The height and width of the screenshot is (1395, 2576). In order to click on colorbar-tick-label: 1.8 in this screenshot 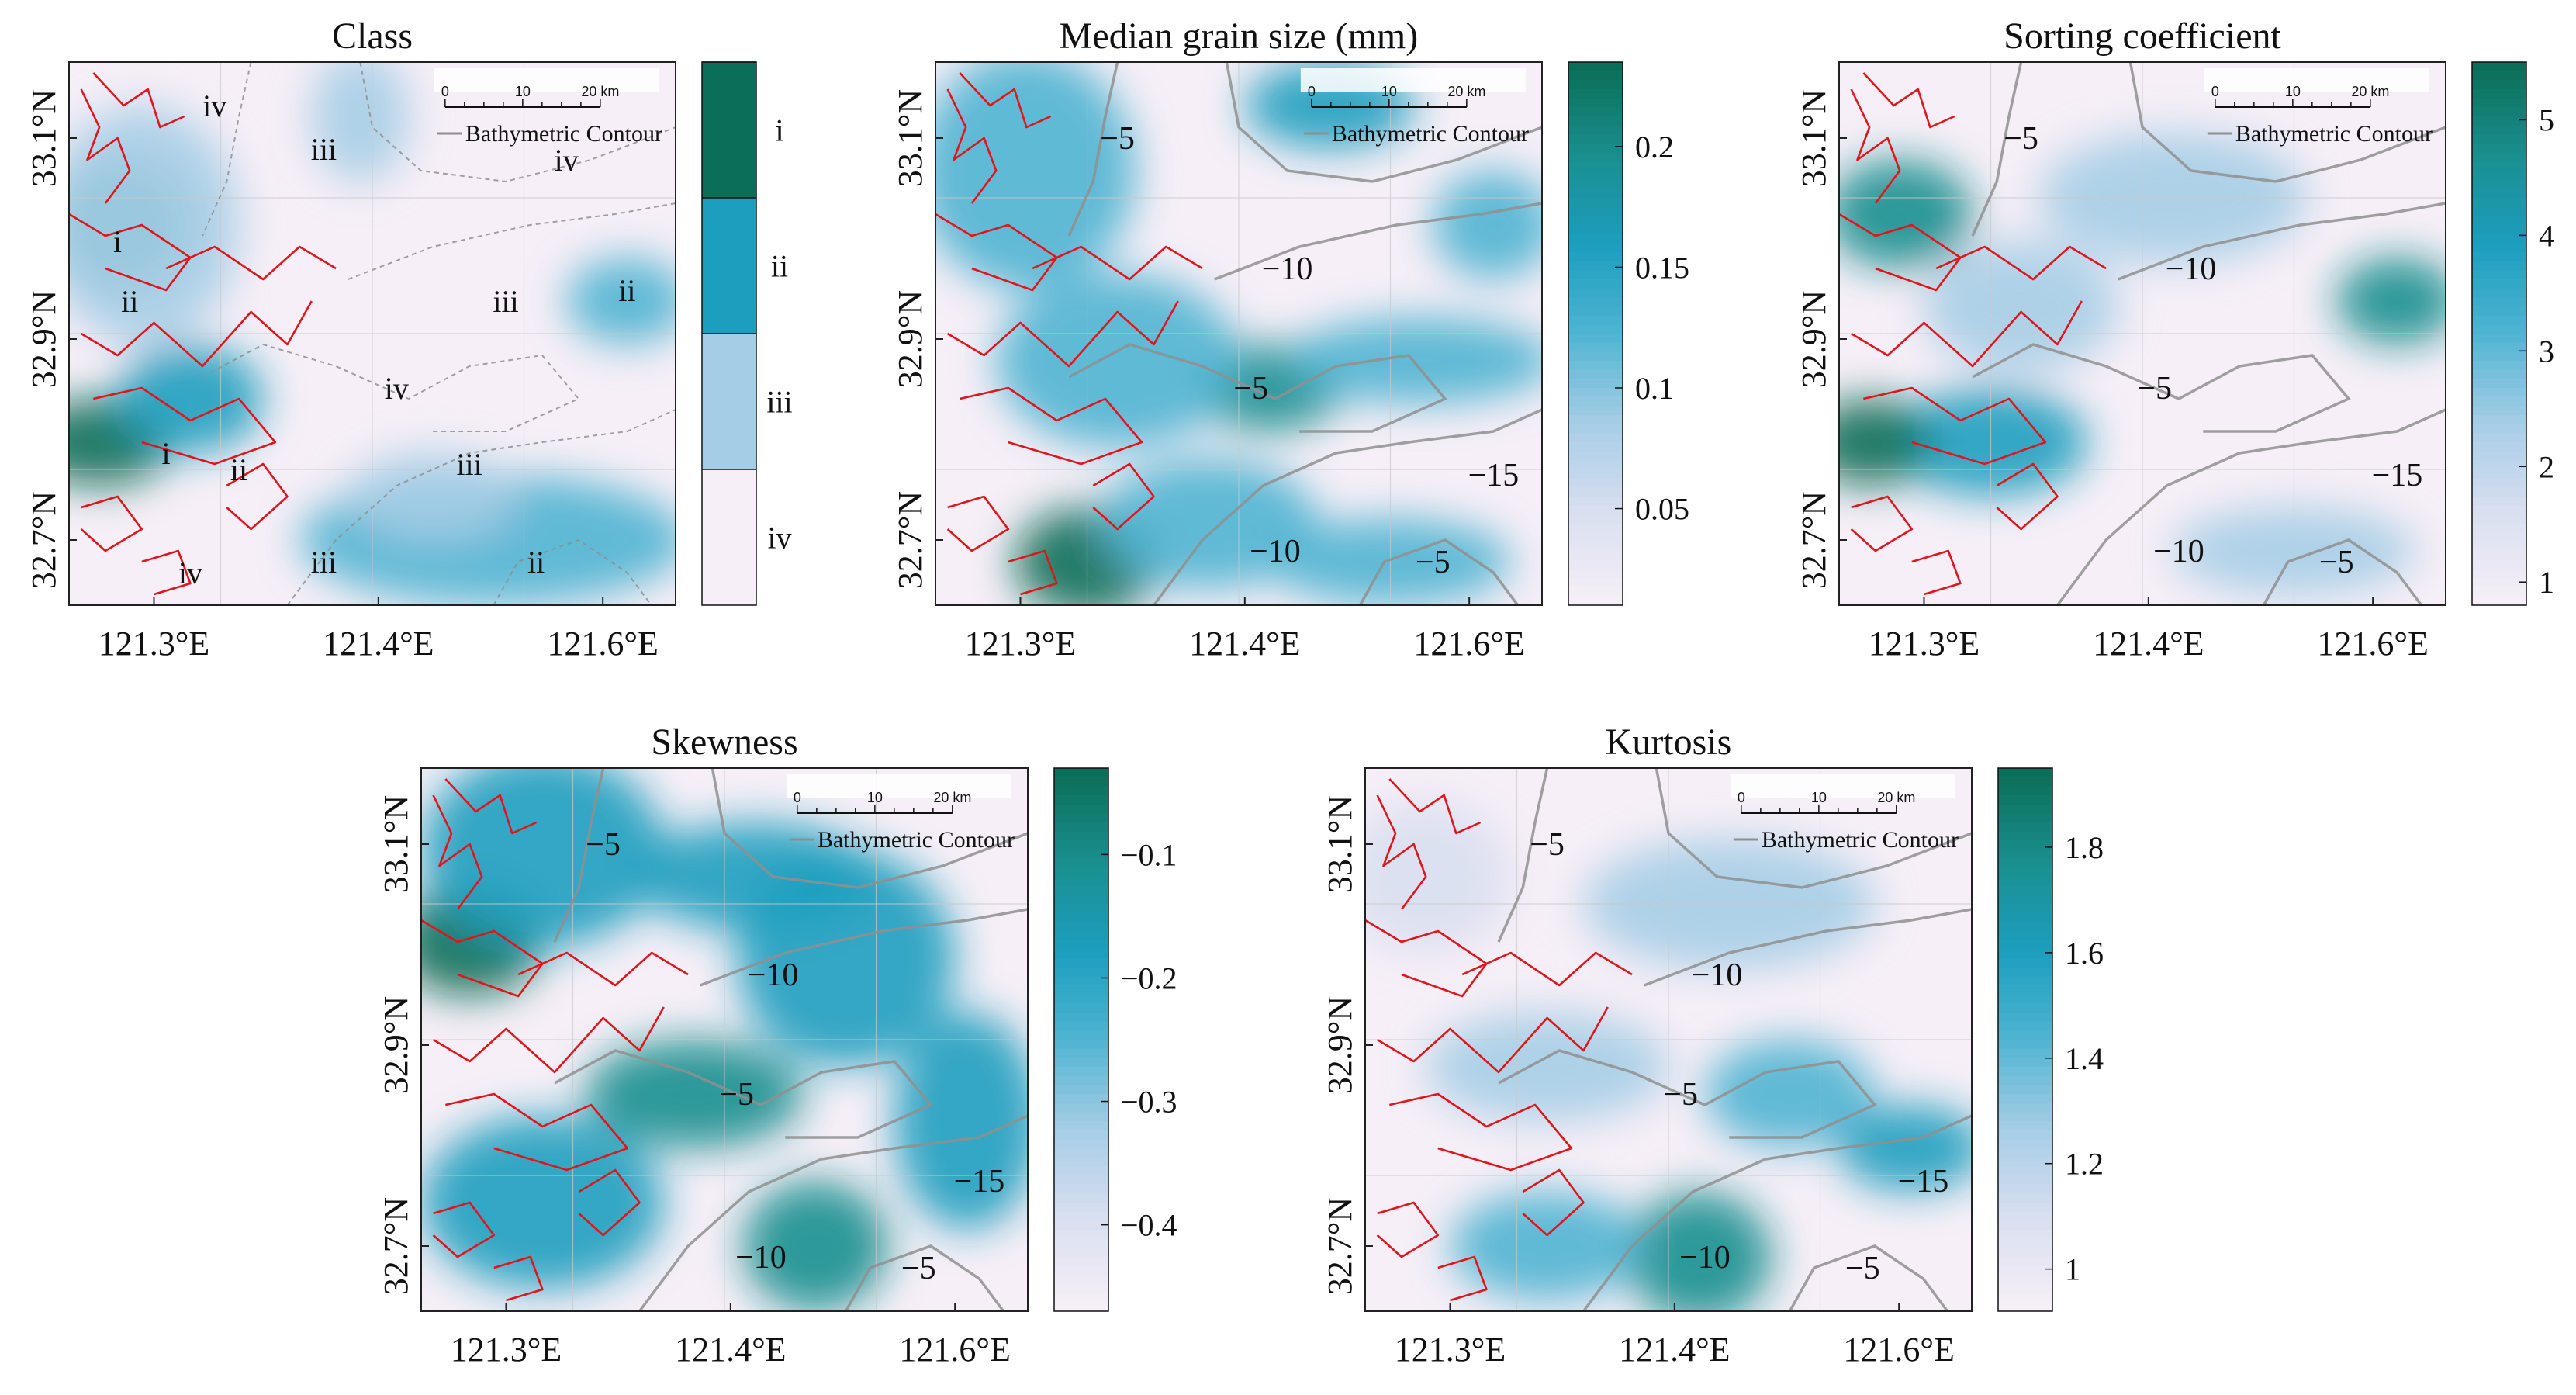, I will do `click(2084, 848)`.